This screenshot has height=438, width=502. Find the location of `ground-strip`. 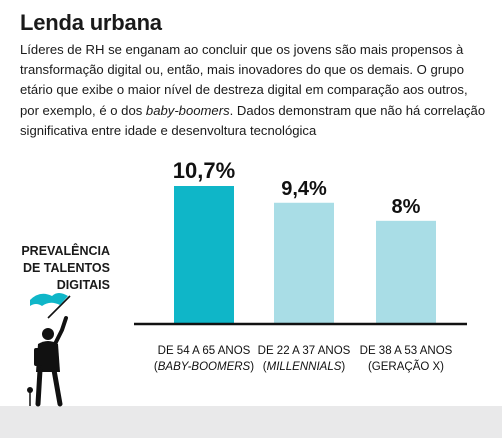

ground-strip is located at coordinates (251, 422).